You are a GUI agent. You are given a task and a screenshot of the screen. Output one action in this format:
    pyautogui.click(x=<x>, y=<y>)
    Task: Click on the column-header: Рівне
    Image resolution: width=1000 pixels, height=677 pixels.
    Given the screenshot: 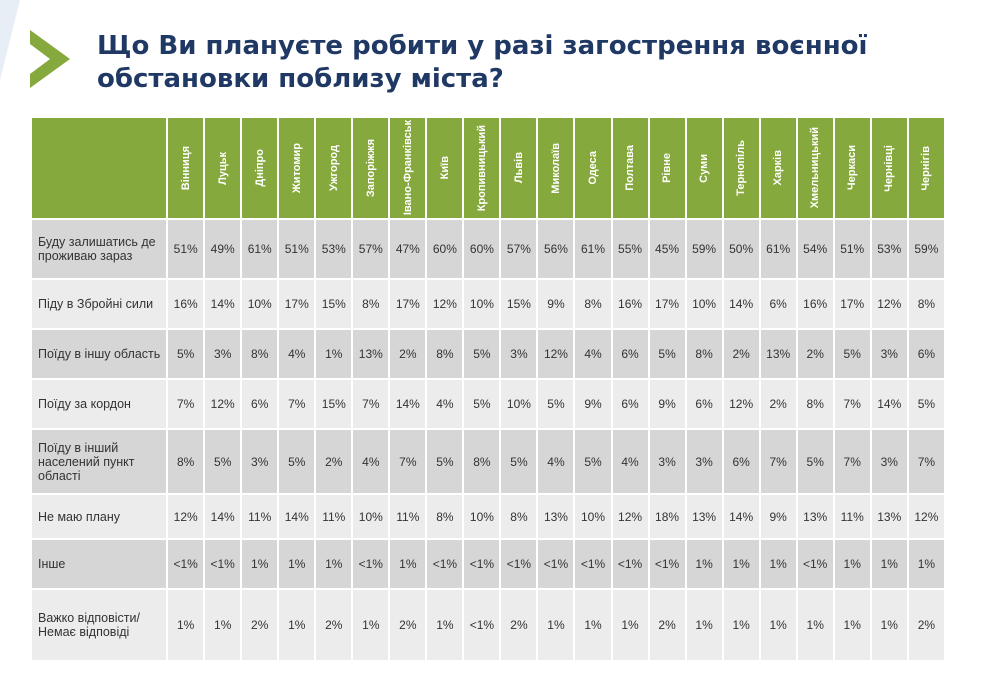 What is the action you would take?
    pyautogui.click(x=667, y=169)
    